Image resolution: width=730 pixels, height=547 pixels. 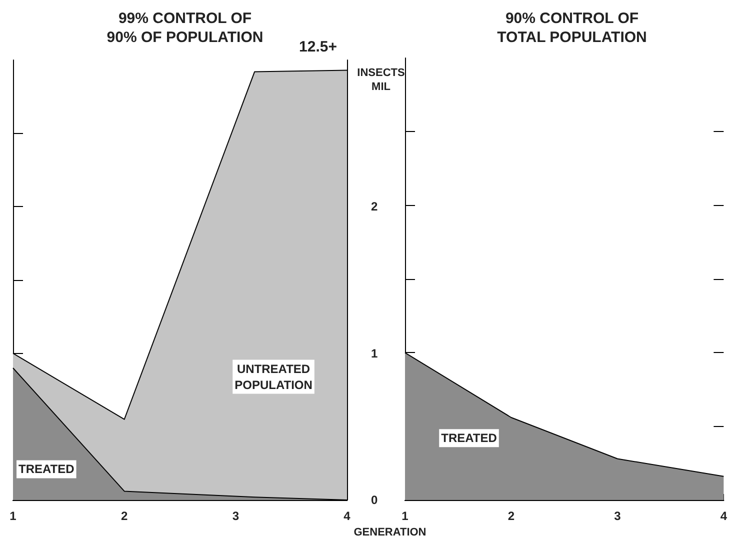 I want to click on series-label: UNTREATED POPULATION, so click(x=273, y=377).